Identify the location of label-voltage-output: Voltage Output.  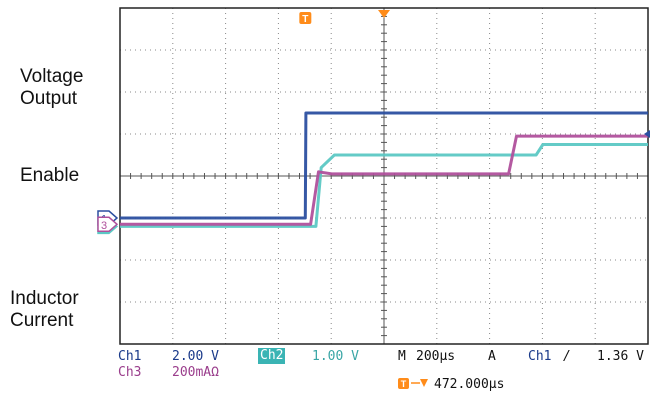
(52, 87).